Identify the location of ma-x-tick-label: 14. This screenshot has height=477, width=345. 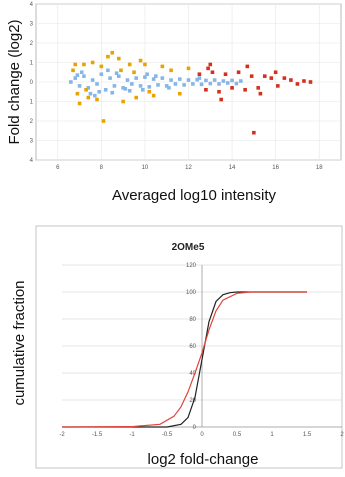
(232, 168).